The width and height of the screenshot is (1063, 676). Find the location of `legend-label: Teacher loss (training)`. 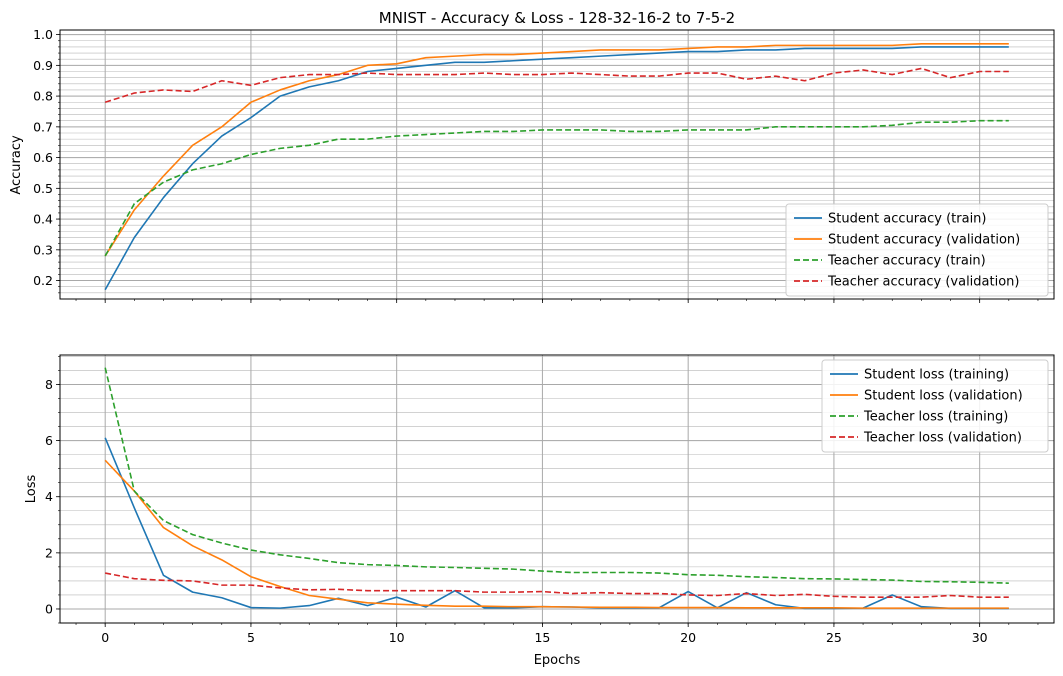

legend-label: Teacher loss (training) is located at coordinates (935, 417).